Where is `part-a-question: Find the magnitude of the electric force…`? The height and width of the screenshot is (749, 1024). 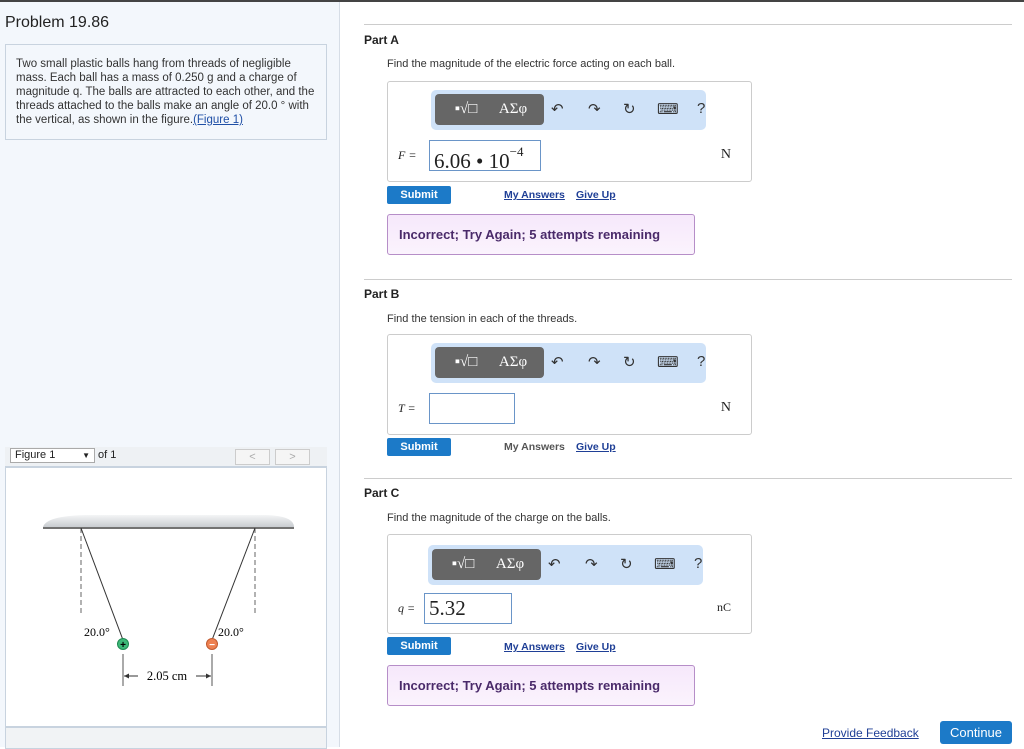 part-a-question: Find the magnitude of the electric force… is located at coordinates (531, 64).